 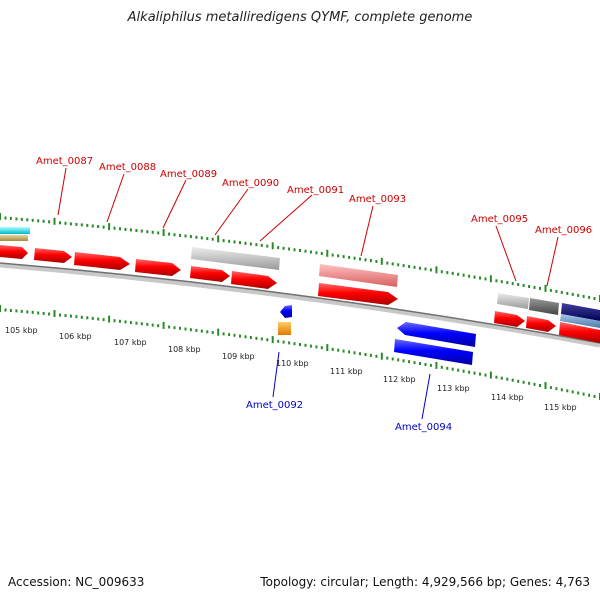 What do you see at coordinates (292, 363) in the screenshot?
I see `kbp-label: 110 kbp` at bounding box center [292, 363].